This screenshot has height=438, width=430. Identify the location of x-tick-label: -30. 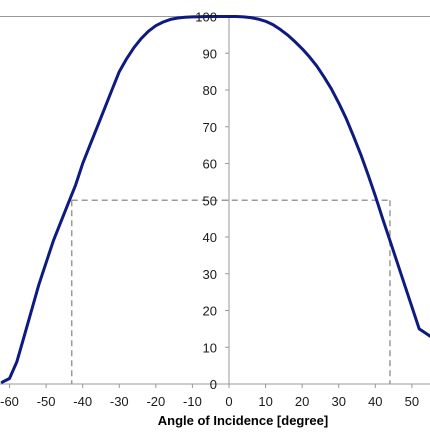
(119, 401).